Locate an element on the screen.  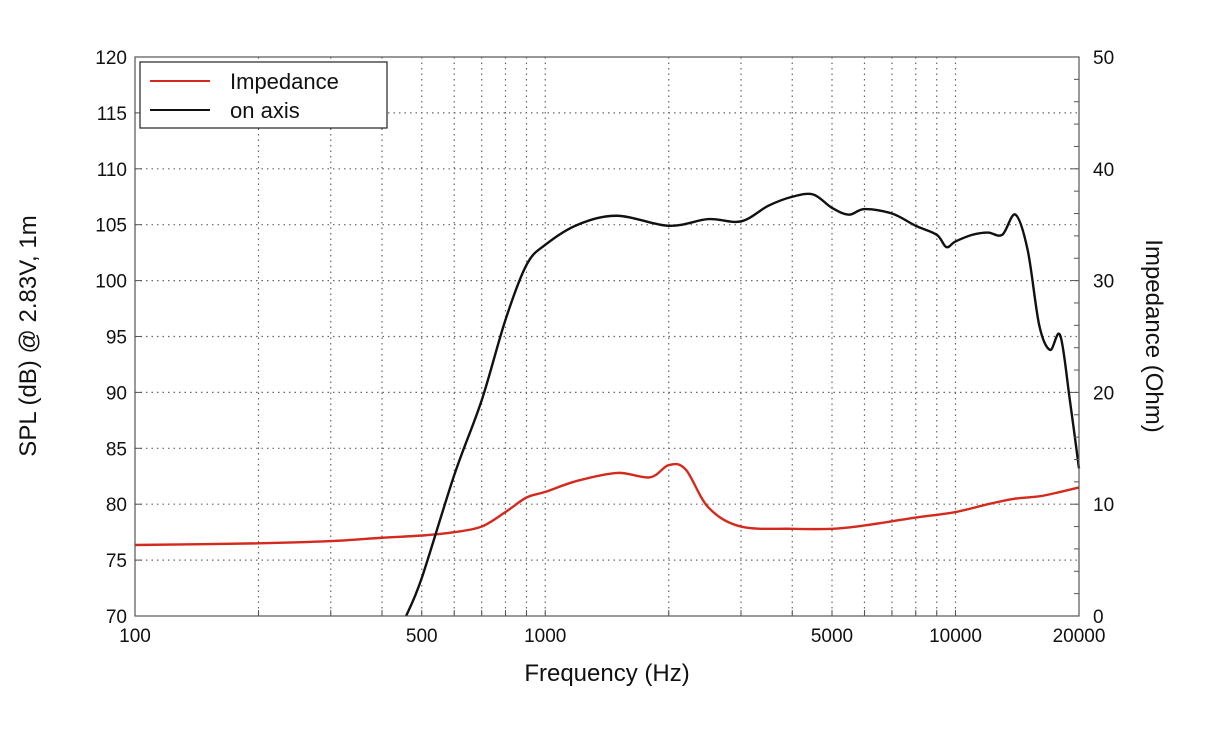
y2-tick-label: 0 is located at coordinates (1098, 617).